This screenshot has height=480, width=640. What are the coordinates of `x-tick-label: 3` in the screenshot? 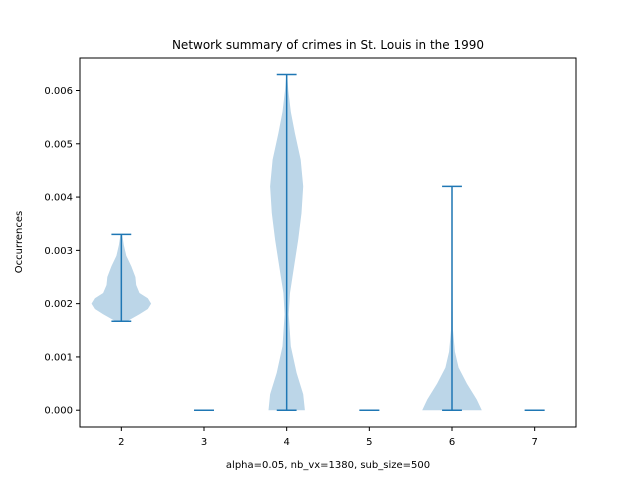 It's located at (204, 442).